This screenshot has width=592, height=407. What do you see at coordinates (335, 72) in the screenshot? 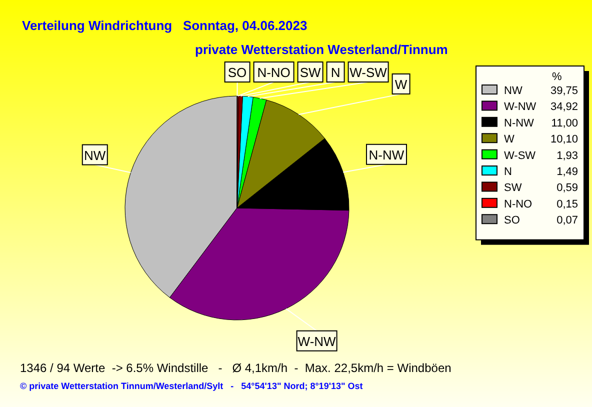
I see `slice-label: N` at bounding box center [335, 72].